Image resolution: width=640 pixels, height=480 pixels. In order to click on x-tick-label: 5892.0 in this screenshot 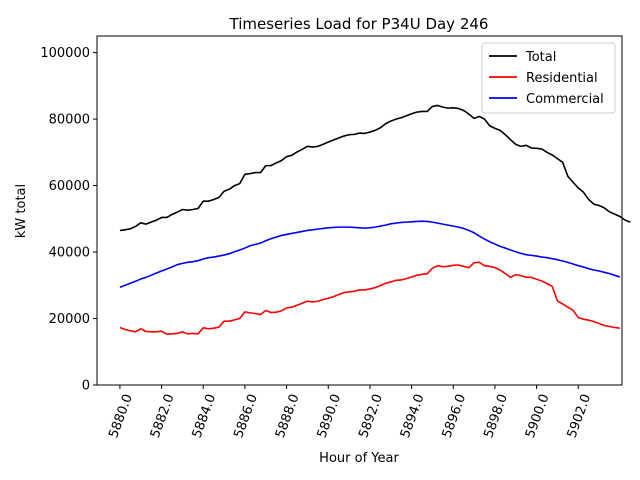, I will do `click(371, 416)`.